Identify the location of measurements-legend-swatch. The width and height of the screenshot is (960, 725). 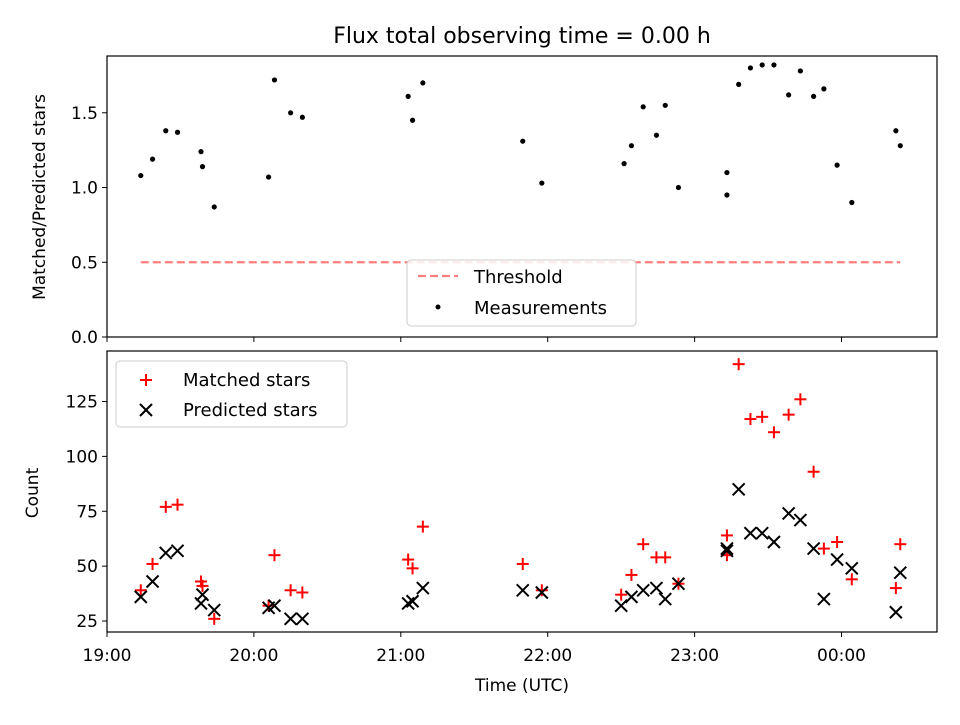
(438, 307).